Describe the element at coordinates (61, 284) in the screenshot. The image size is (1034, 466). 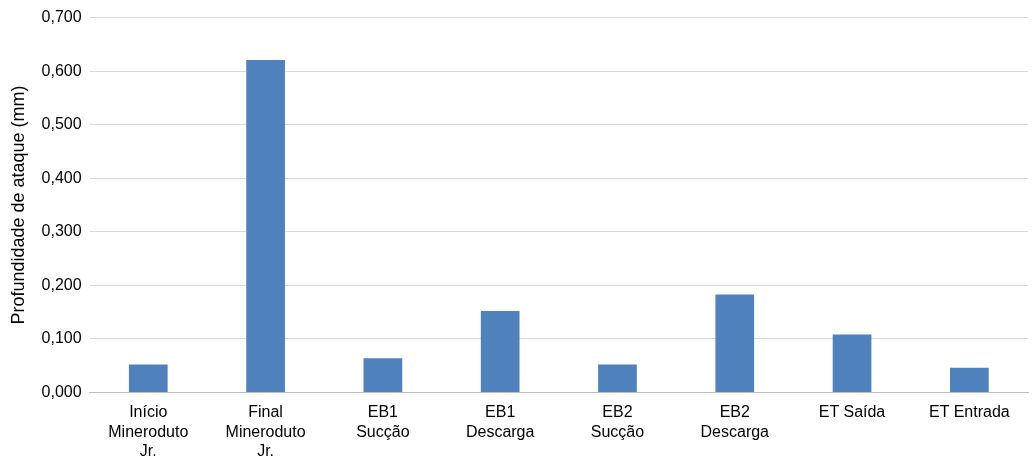
I see `y-tick-label: 0,200` at that location.